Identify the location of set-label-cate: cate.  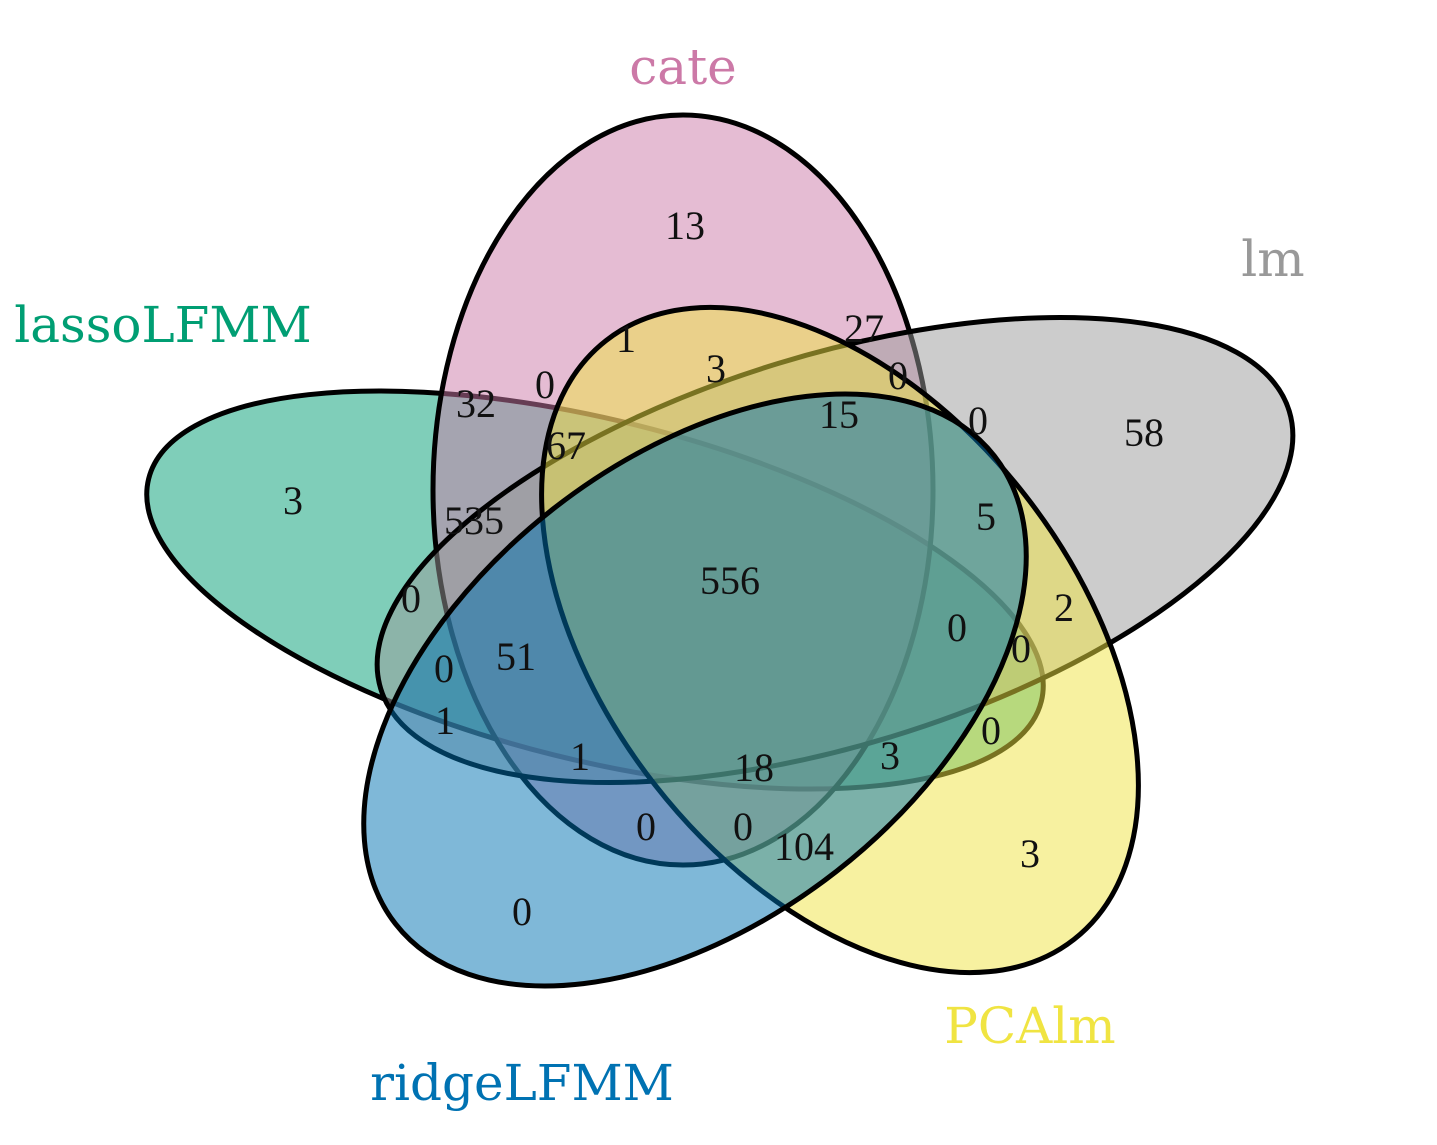
(683, 67).